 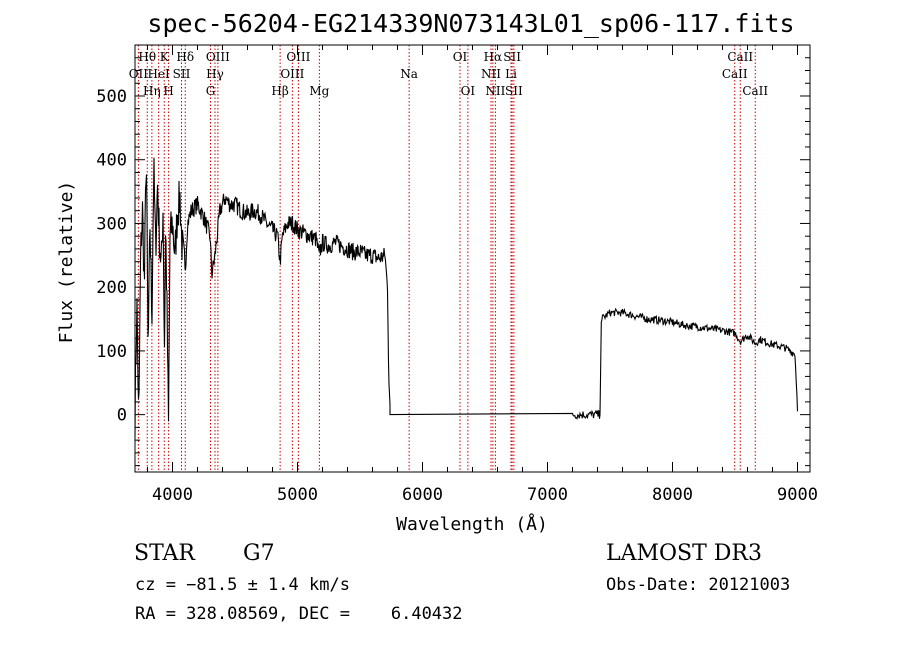 I want to click on survey-name: LAMOST DR3, so click(x=684, y=553).